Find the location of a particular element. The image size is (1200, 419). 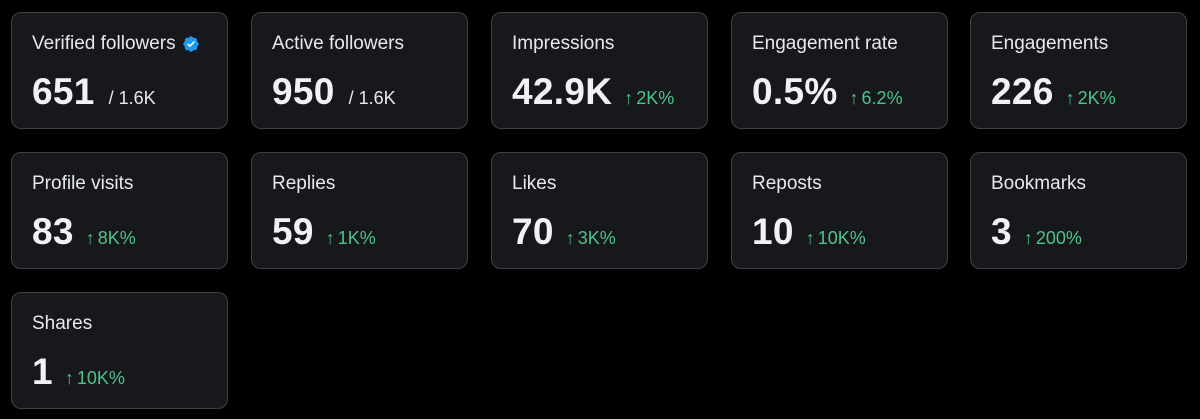

metric-change-text: 200% is located at coordinates (1059, 238).